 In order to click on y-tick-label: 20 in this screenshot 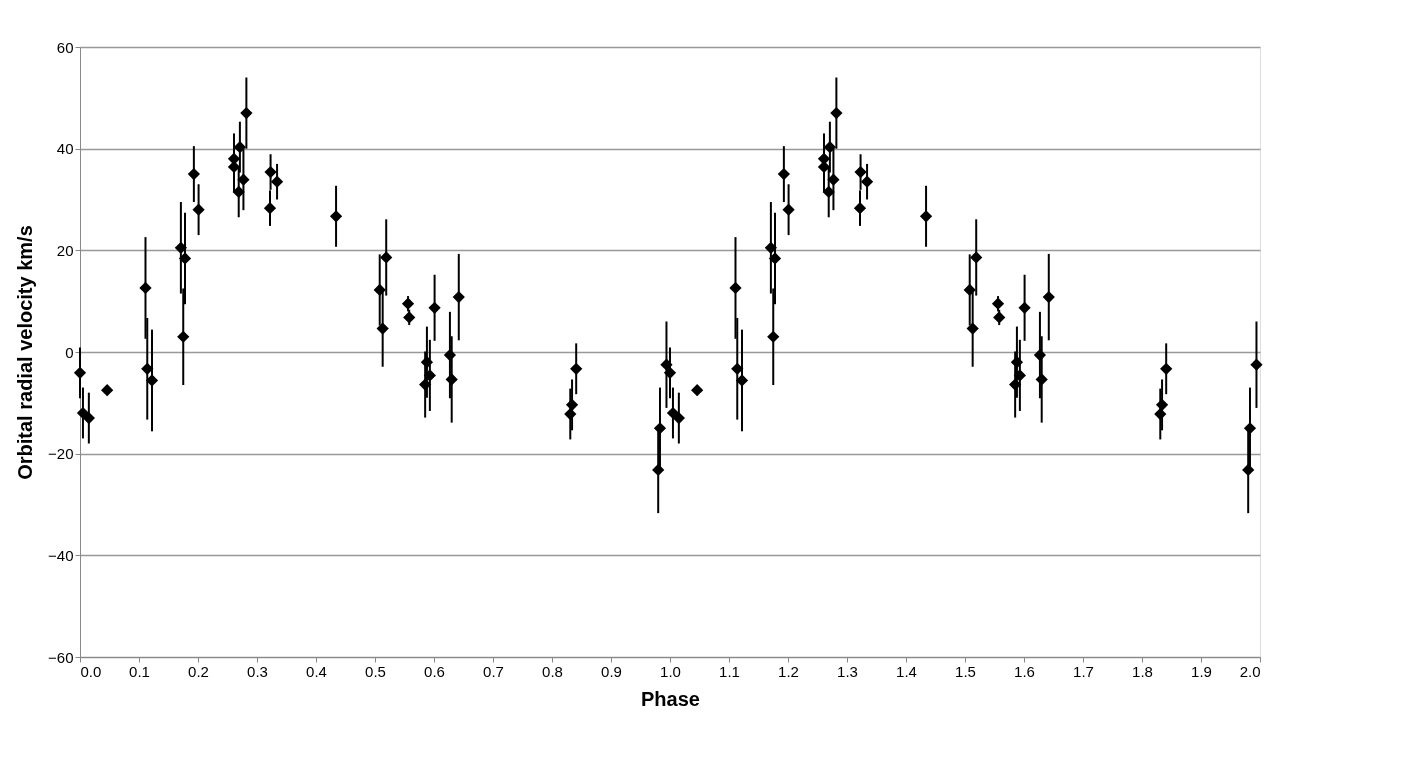, I will do `click(65, 250)`.